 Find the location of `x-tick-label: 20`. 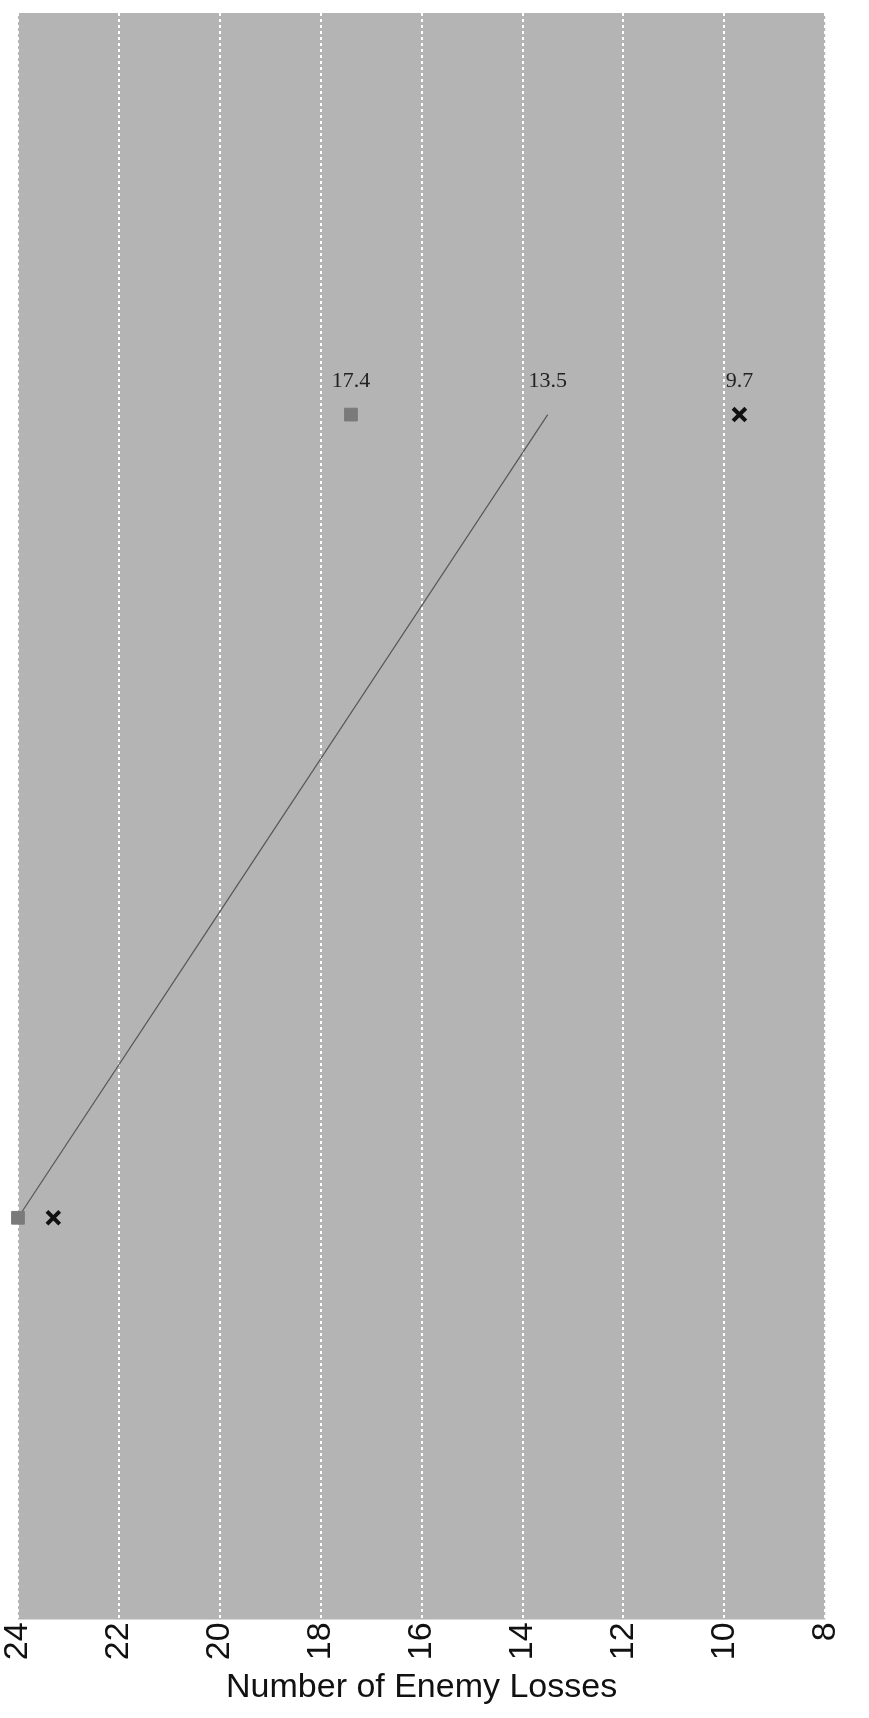

x-tick-label: 20 is located at coordinates (217, 1641).